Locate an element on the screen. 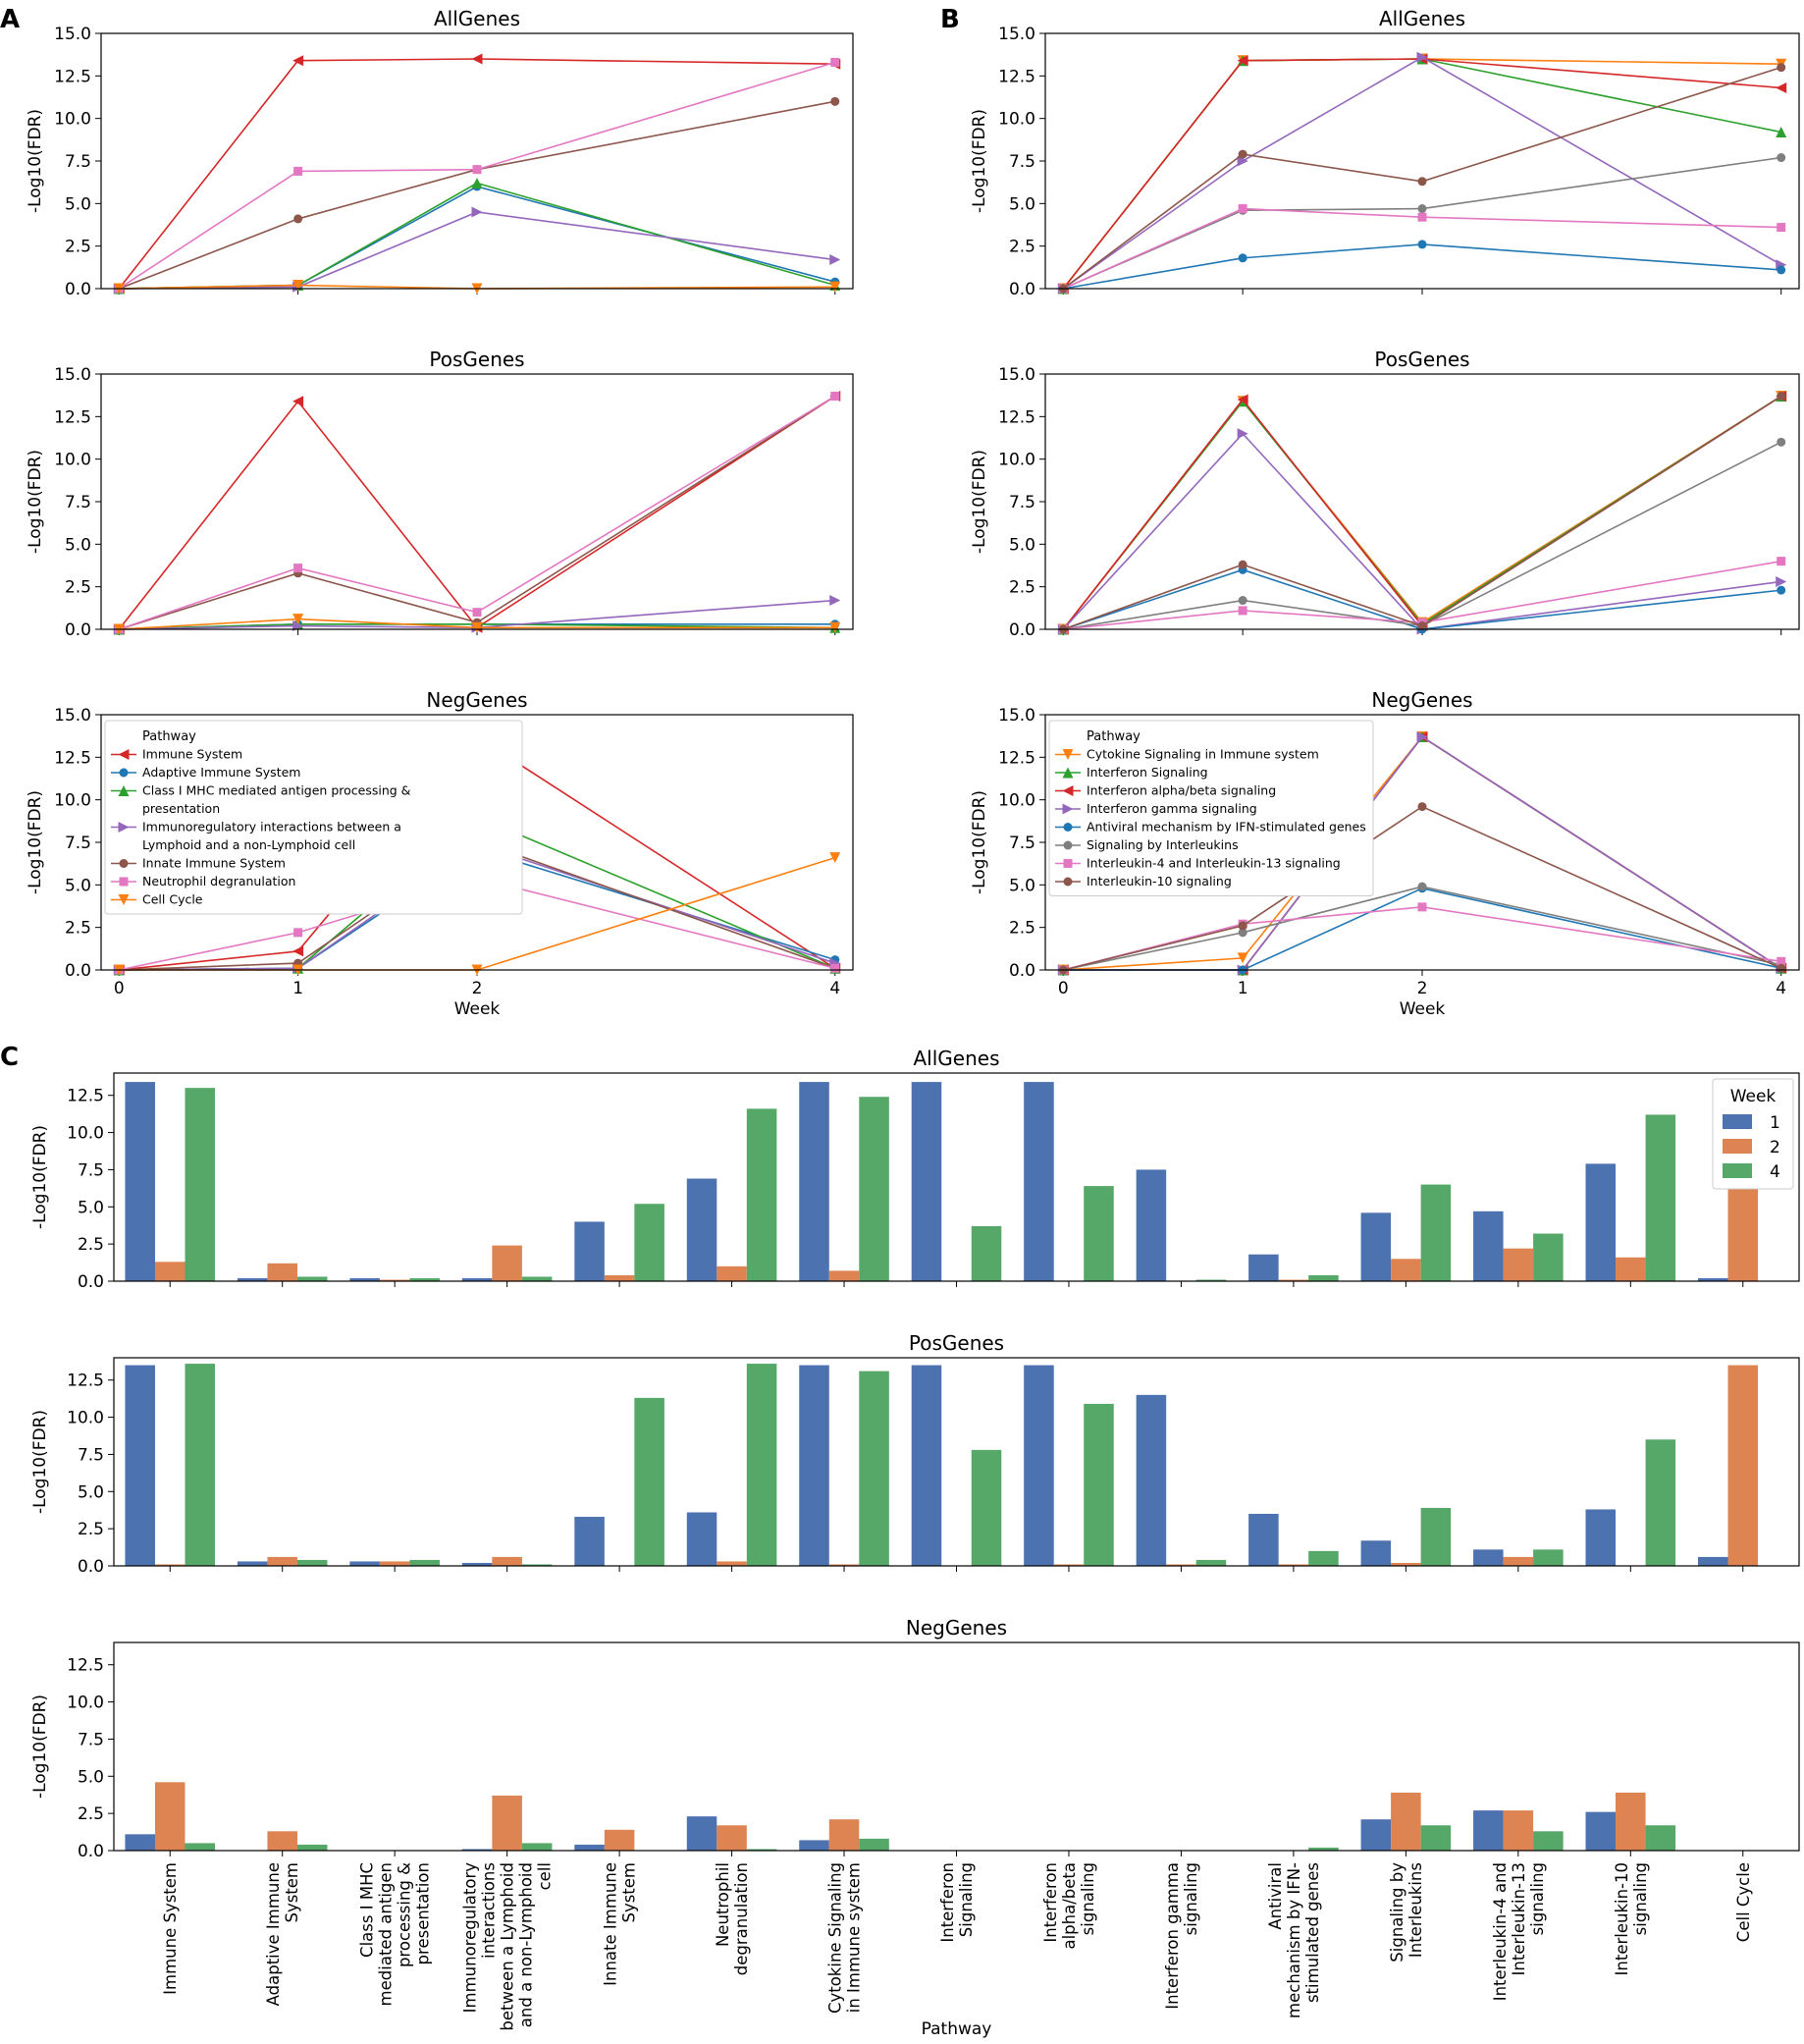 The height and width of the screenshot is (2044, 1804). y-tick-label: 0.0 is located at coordinates (78, 630).